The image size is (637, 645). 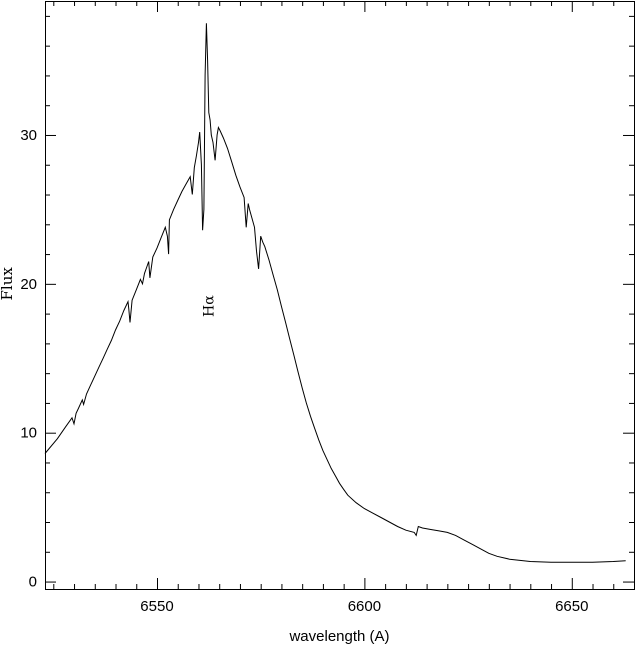 I want to click on annotation-label: Hα, so click(x=209, y=306).